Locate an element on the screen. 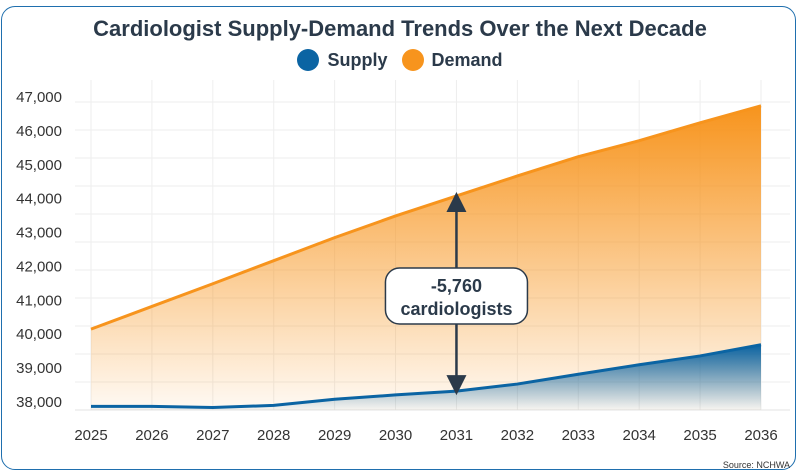 The height and width of the screenshot is (474, 800). y-tick-label: 43,000 is located at coordinates (39, 233).